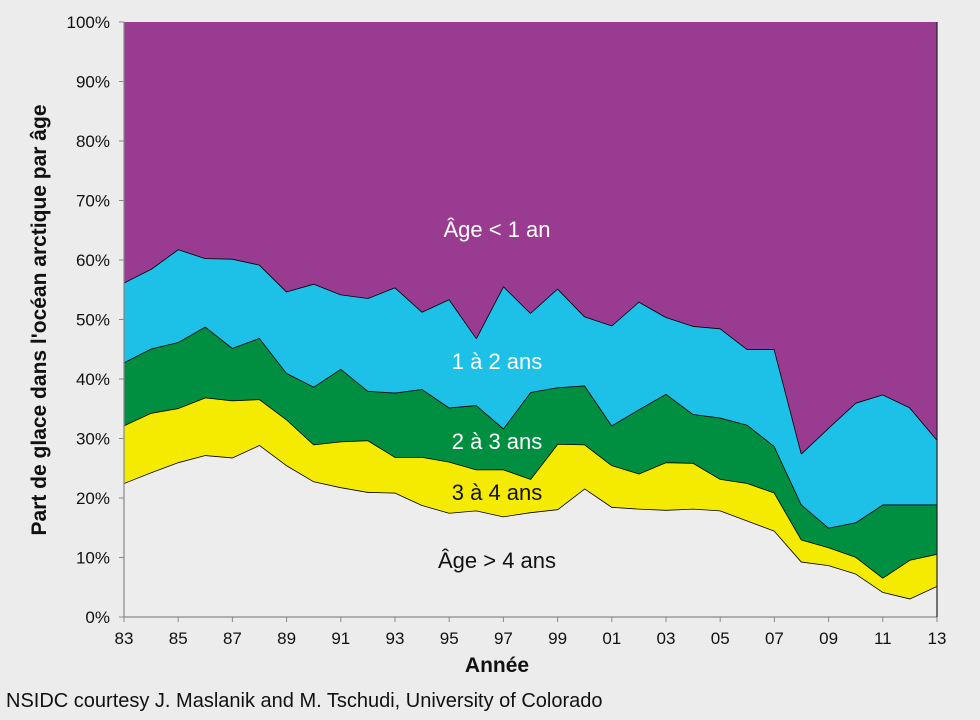 The image size is (980, 720). I want to click on series-label-over-4: Âge > 4 ans, so click(497, 560).